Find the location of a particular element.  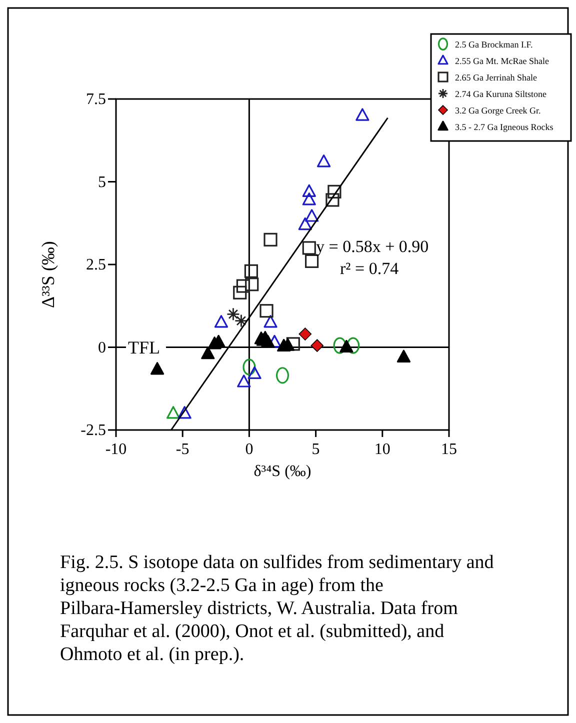

x-tick-label: 5 is located at coordinates (316, 449).